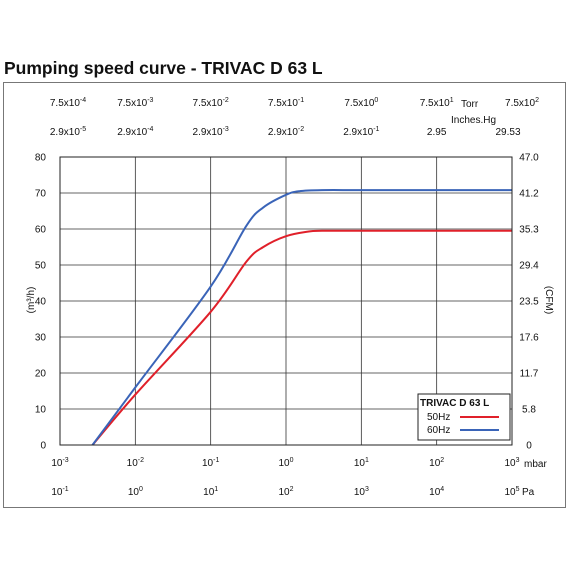 The image size is (570, 570). I want to click on y-tick-right: 35.3, so click(529, 230).